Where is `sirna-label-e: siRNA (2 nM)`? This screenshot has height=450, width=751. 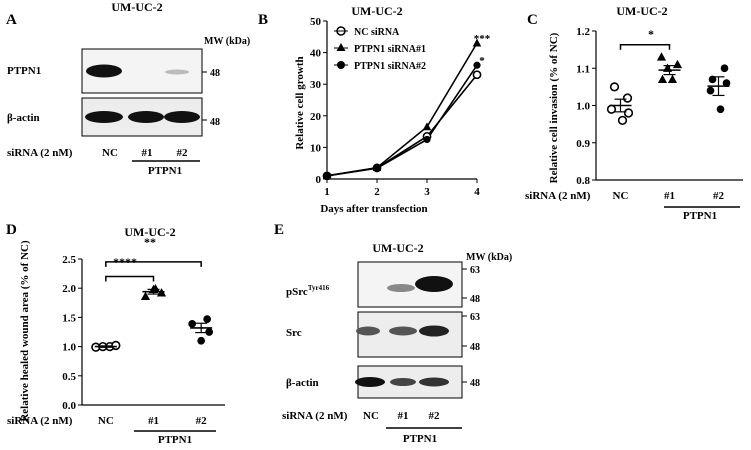
sirna-label-e: siRNA (2 nM) is located at coordinates (315, 416).